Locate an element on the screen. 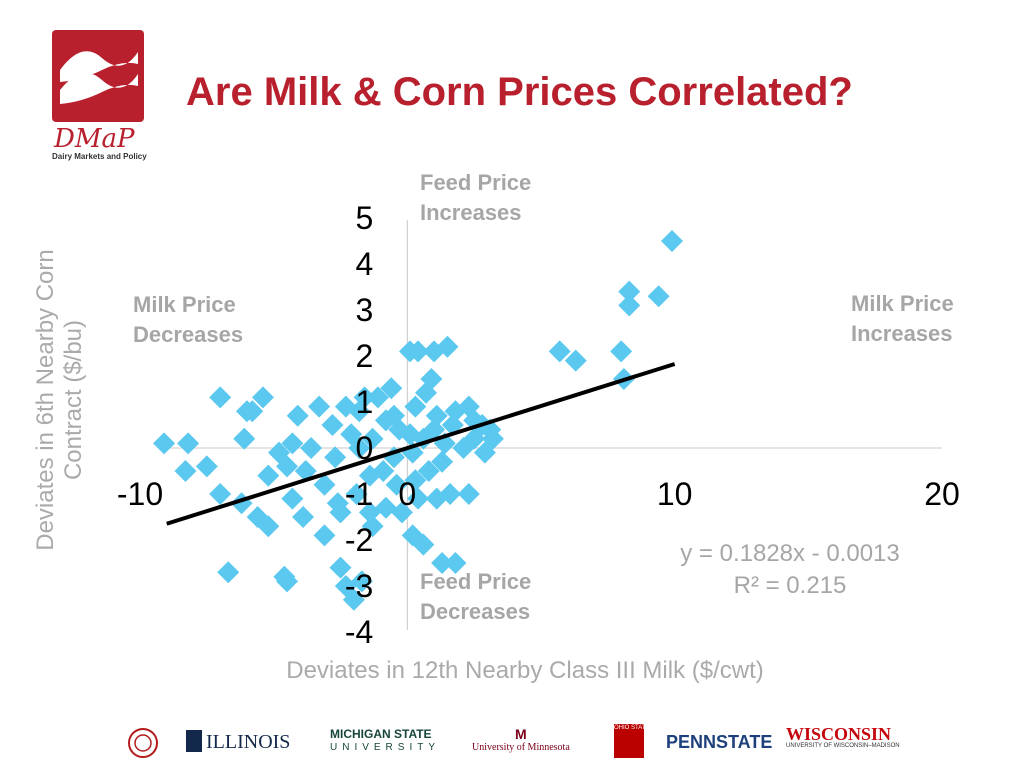 The width and height of the screenshot is (1024, 768). illinois-logo: ILLINOIS is located at coordinates (238, 742).